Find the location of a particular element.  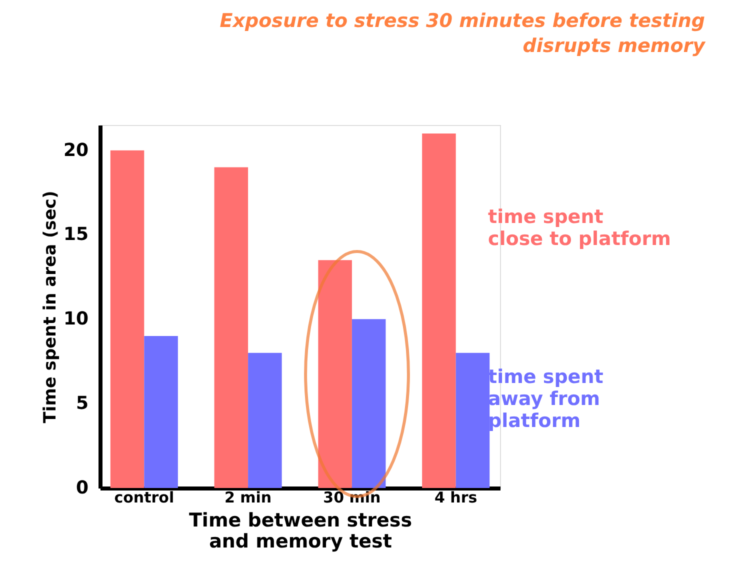

y-tick-label: 5 is located at coordinates (82, 403).